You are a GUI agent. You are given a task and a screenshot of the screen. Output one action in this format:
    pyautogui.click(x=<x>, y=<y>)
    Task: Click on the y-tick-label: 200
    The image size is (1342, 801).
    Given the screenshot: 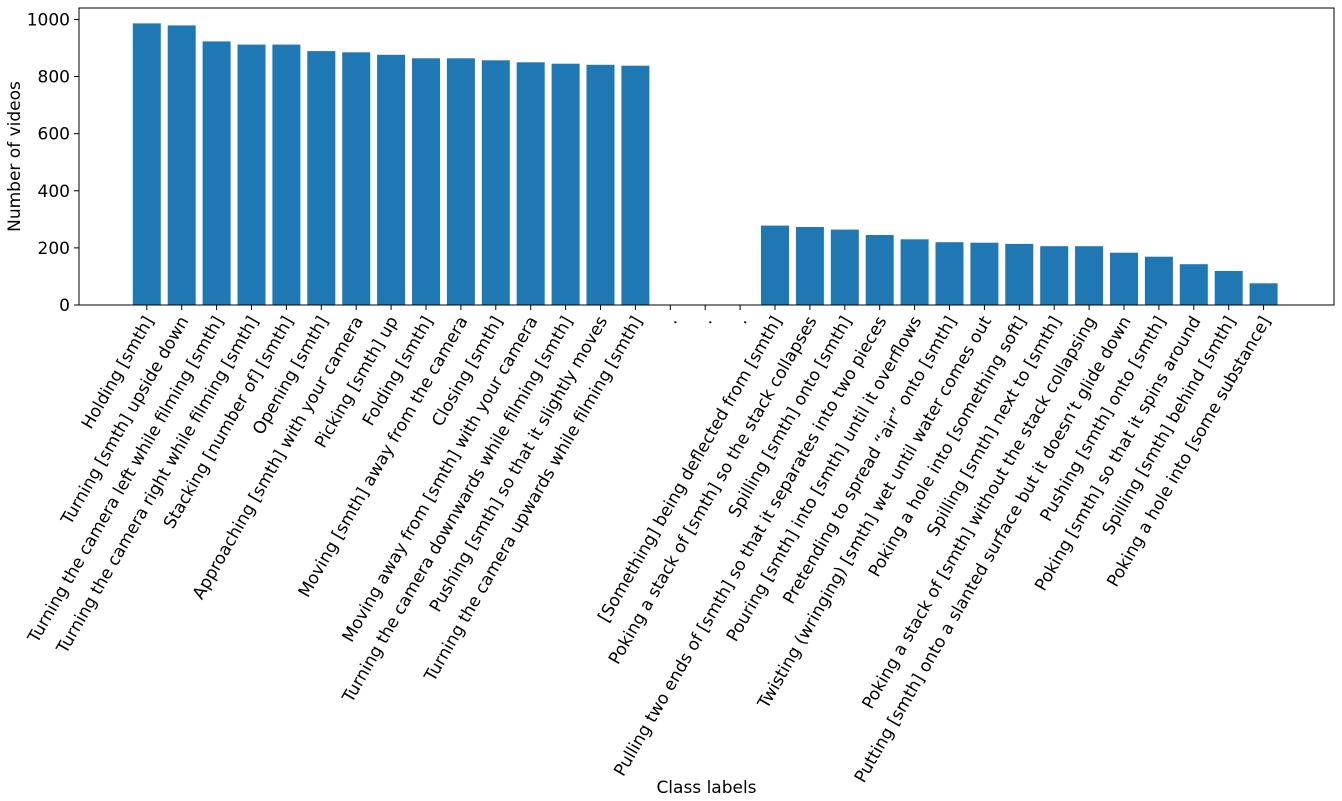 What is the action you would take?
    pyautogui.click(x=54, y=249)
    